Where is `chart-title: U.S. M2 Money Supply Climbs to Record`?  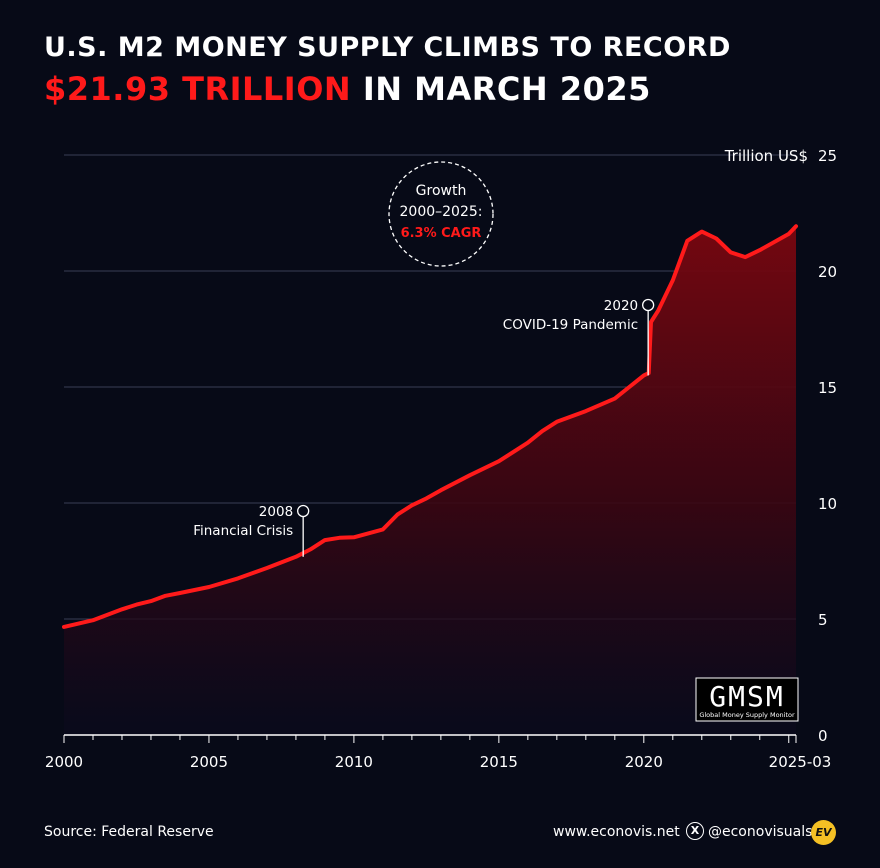
chart-title: U.S. M2 Money Supply Climbs to Record is located at coordinates (387, 47).